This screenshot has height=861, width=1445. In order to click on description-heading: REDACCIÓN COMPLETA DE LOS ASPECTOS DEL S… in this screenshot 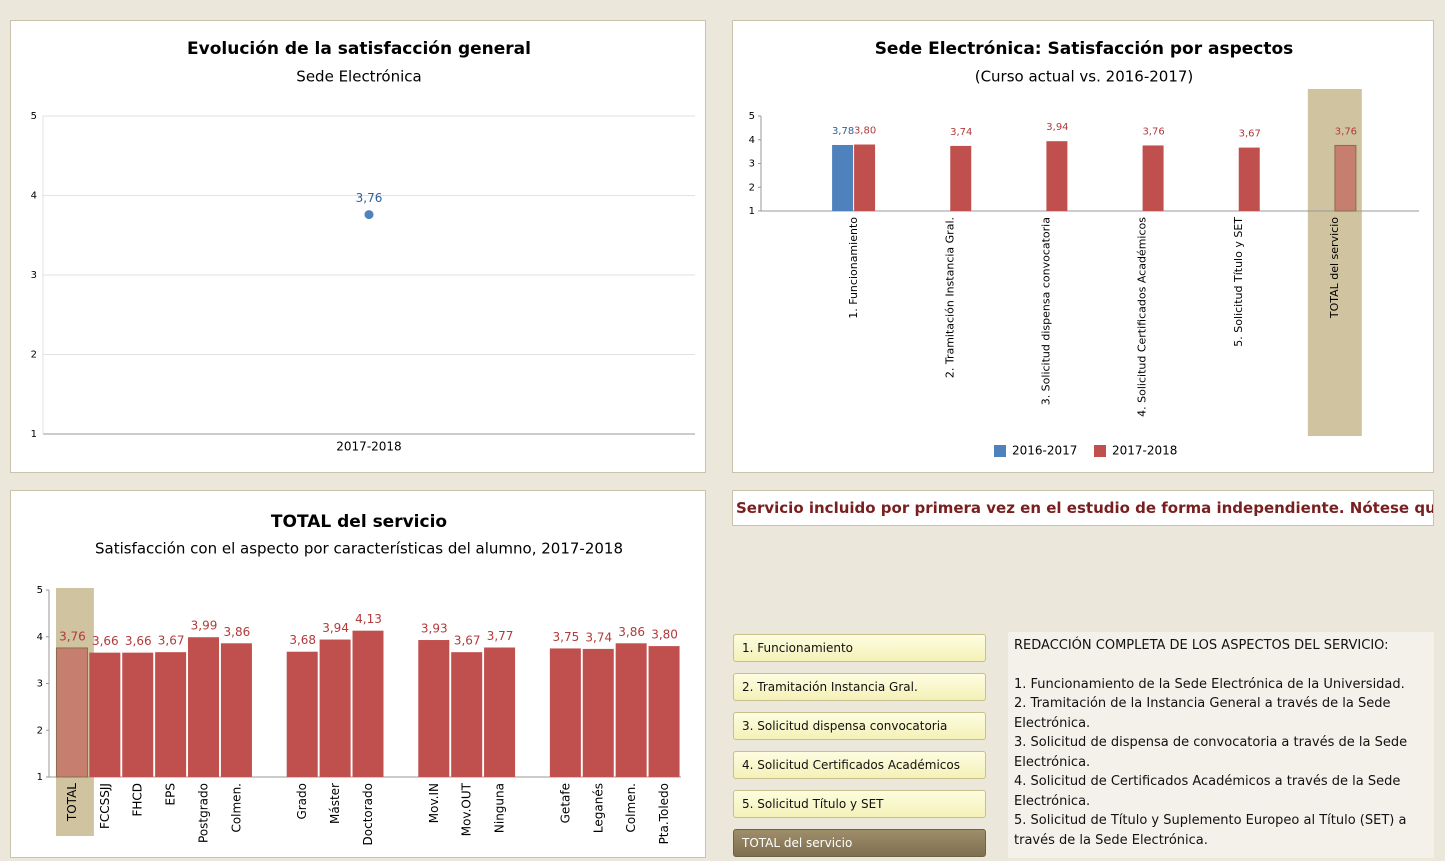, I will do `click(1201, 645)`.